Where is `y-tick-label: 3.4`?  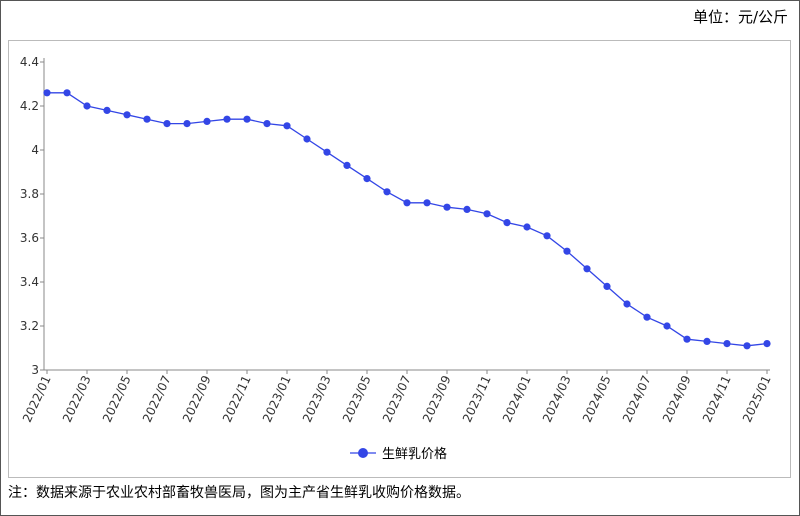 y-tick-label: 3.4 is located at coordinates (29, 282).